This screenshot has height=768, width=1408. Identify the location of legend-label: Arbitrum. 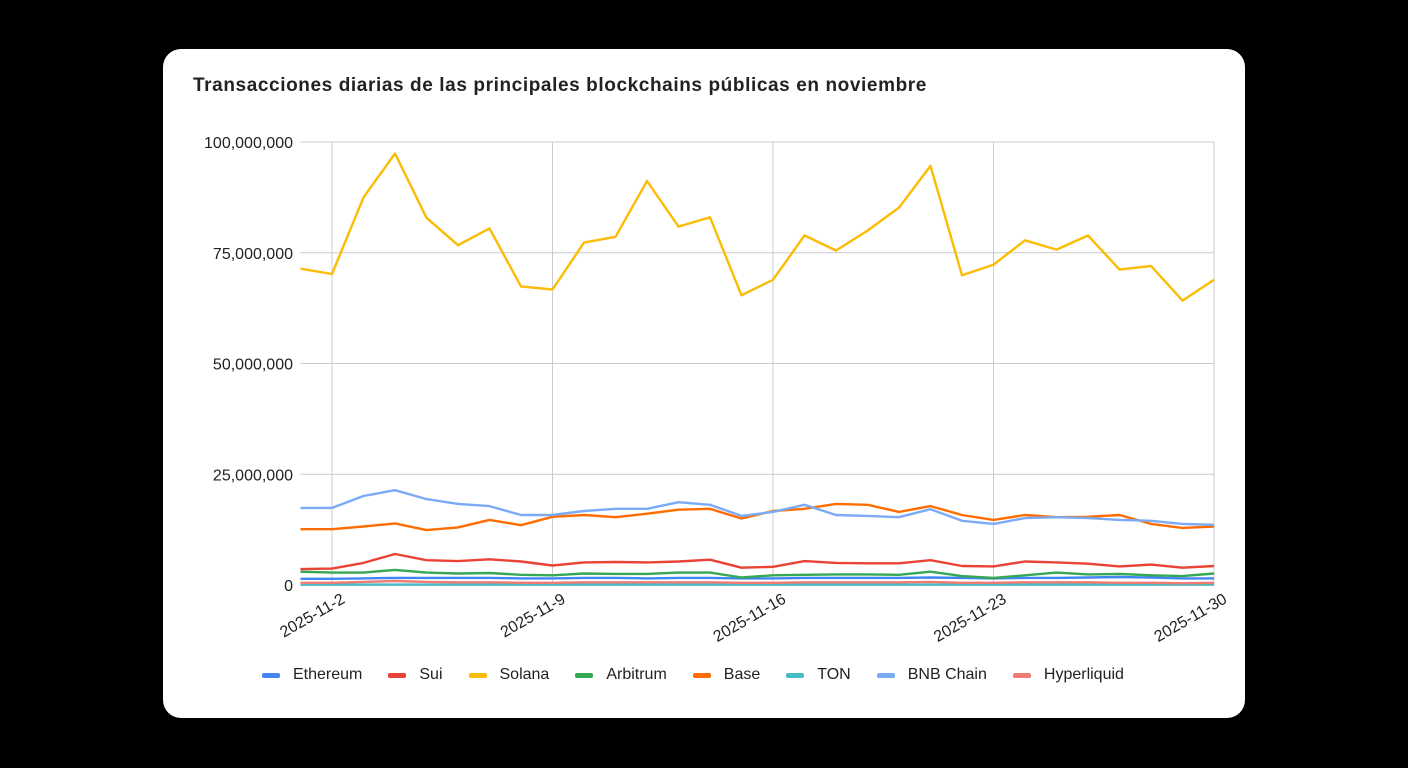
(636, 674).